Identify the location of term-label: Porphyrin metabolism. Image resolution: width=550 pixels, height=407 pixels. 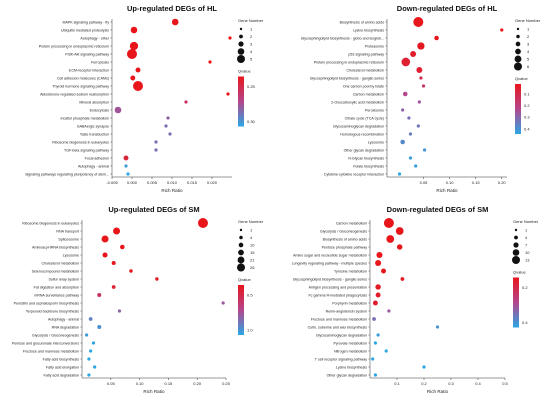
(349, 303).